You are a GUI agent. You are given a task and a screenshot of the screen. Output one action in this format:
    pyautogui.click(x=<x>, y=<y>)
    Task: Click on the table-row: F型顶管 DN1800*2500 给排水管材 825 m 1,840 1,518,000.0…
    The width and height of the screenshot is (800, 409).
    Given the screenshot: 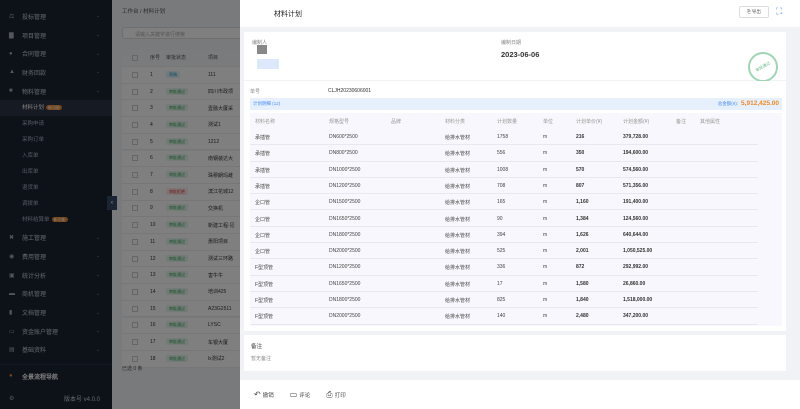 What is the action you would take?
    pyautogui.click(x=504, y=300)
    